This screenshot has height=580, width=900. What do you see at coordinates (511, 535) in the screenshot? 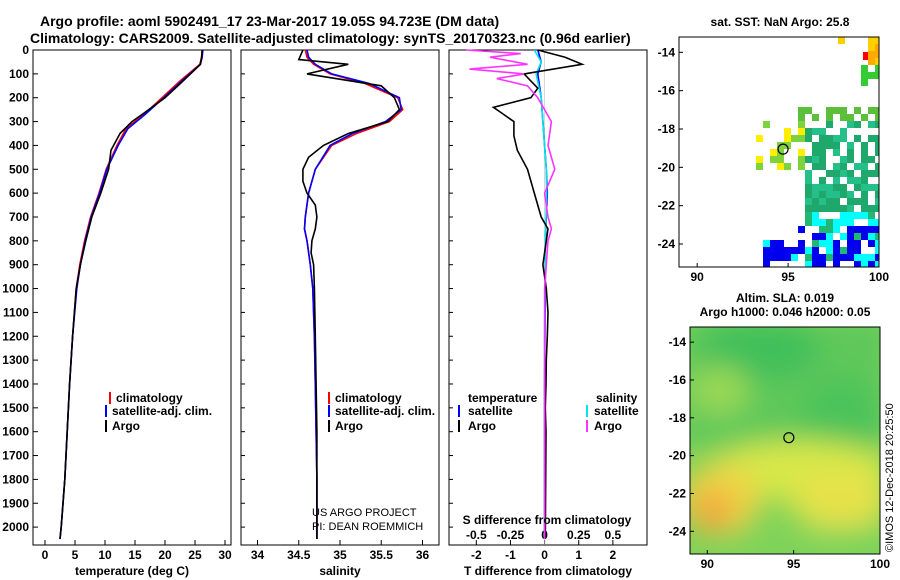
I see `s-diff-tick-label: -0.25` at bounding box center [511, 535].